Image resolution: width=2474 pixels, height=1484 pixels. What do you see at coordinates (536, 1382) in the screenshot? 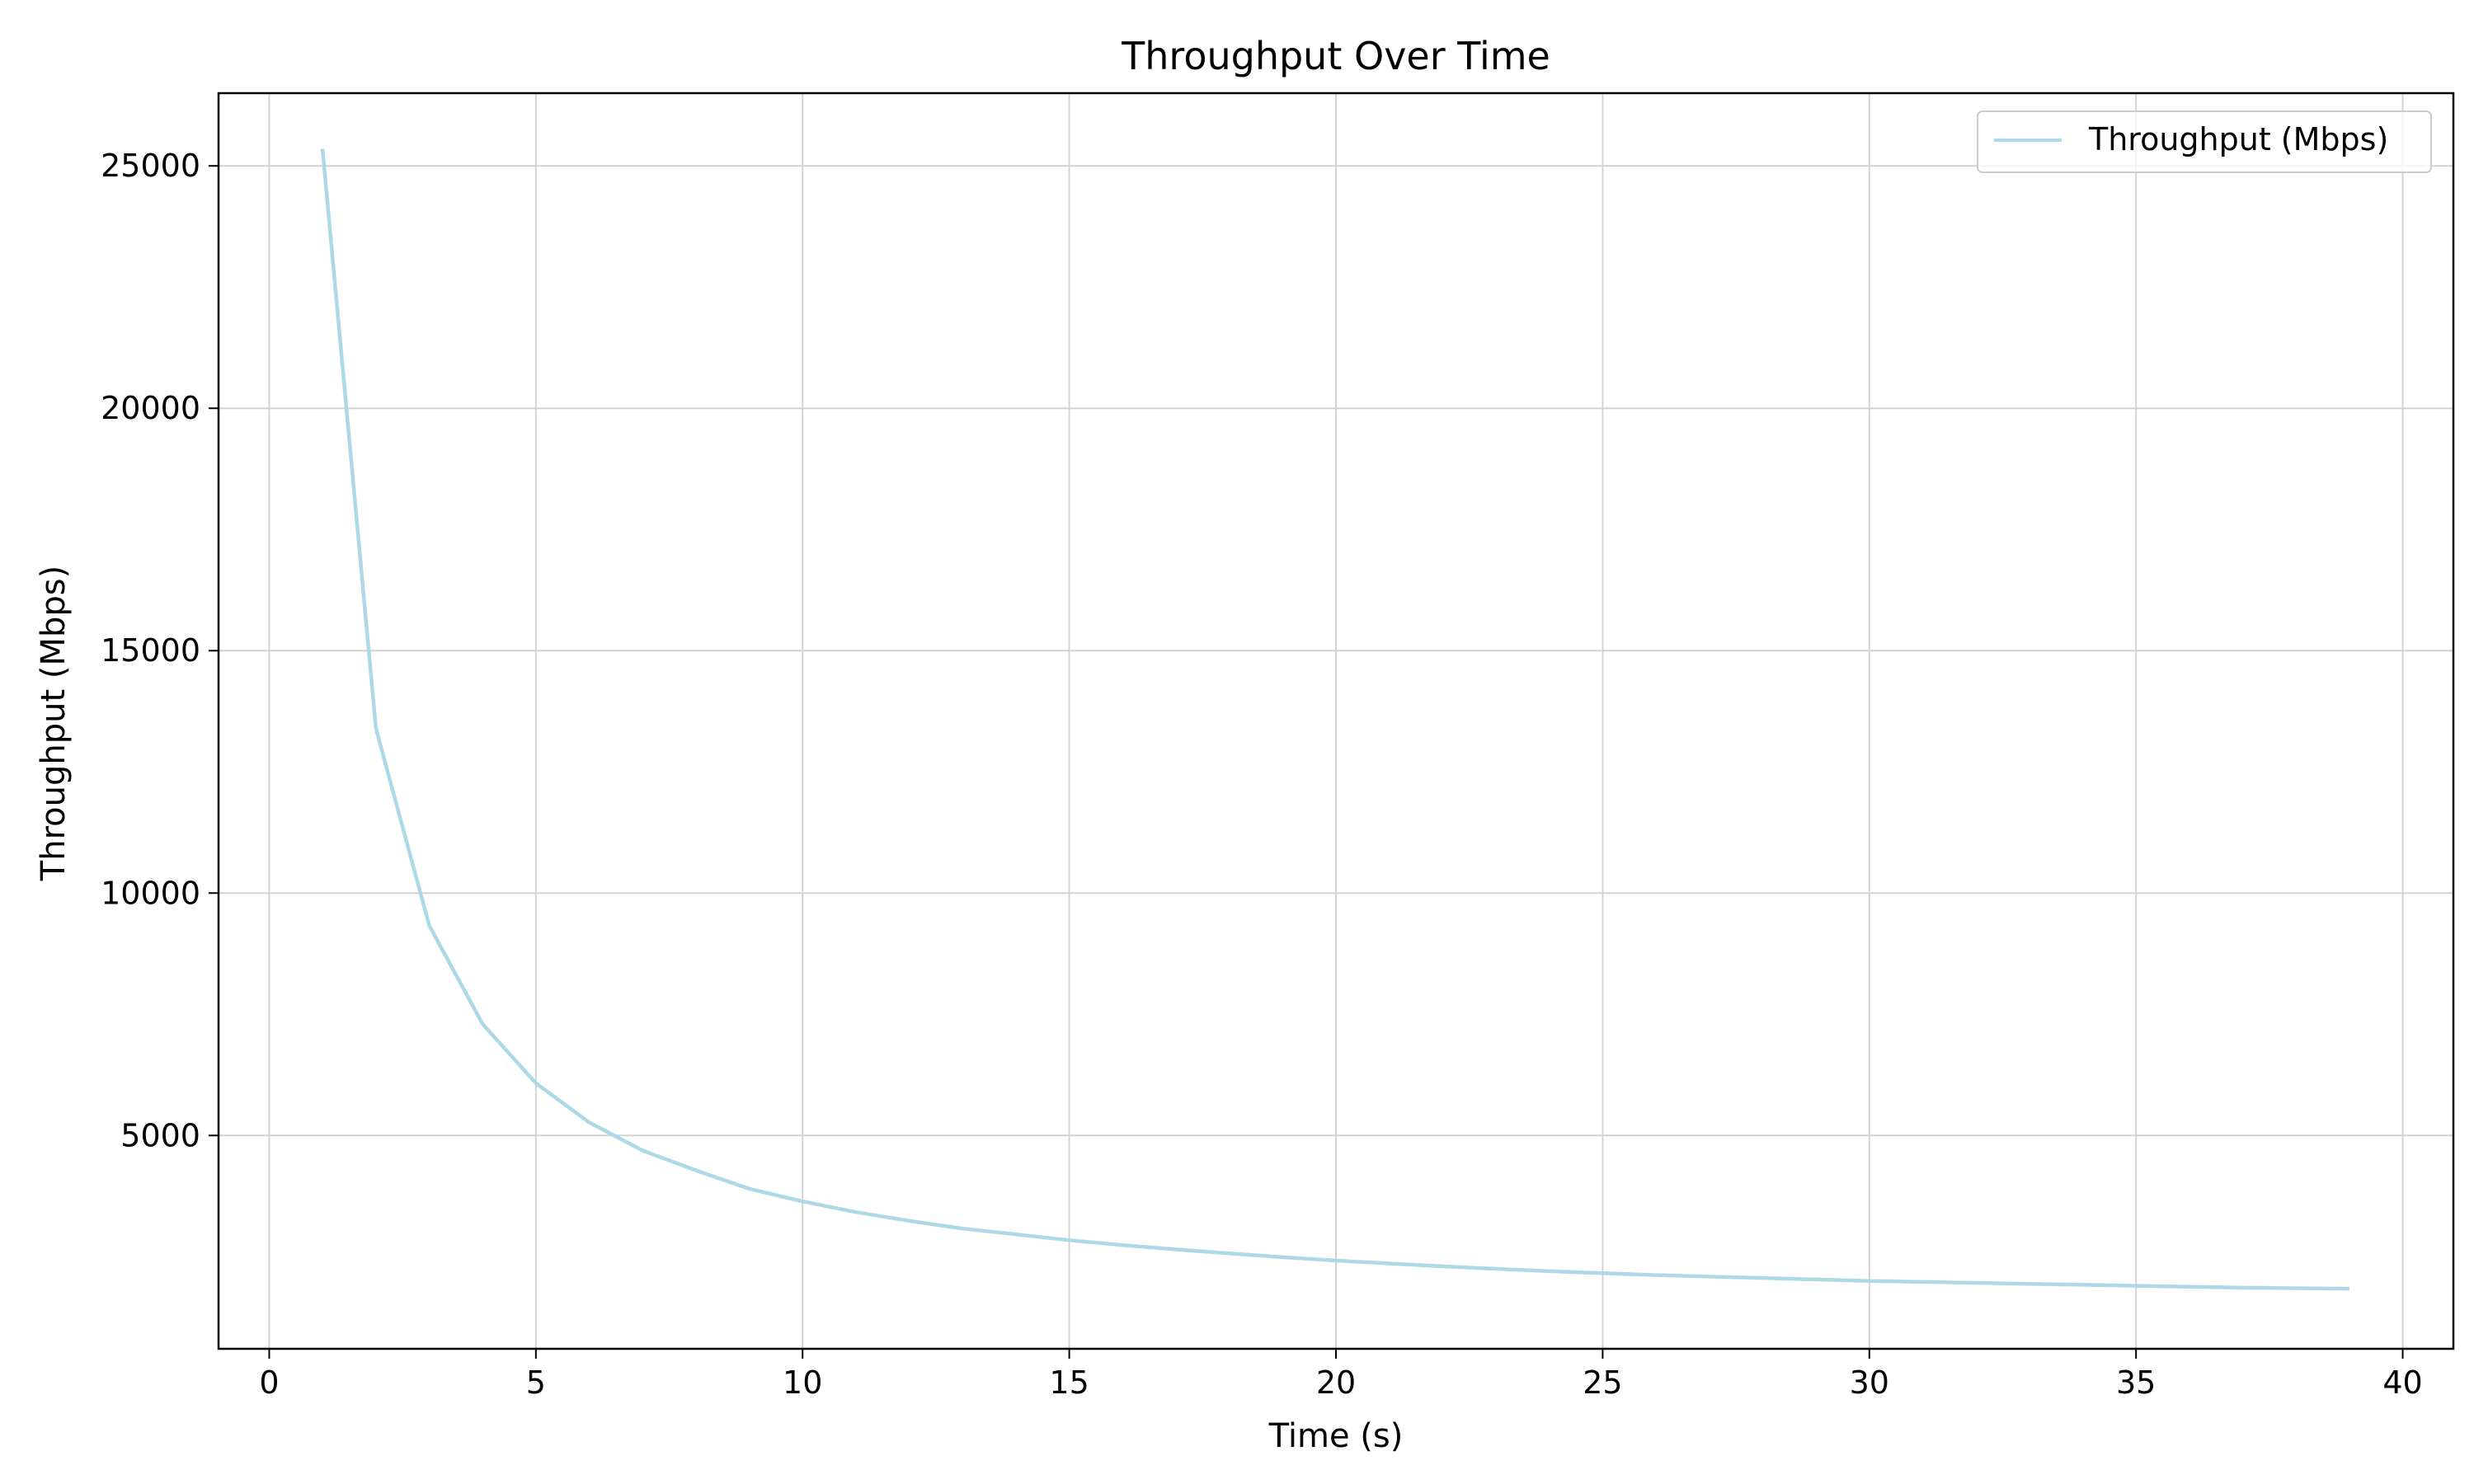
I see `x-tick-label: 5` at bounding box center [536, 1382].